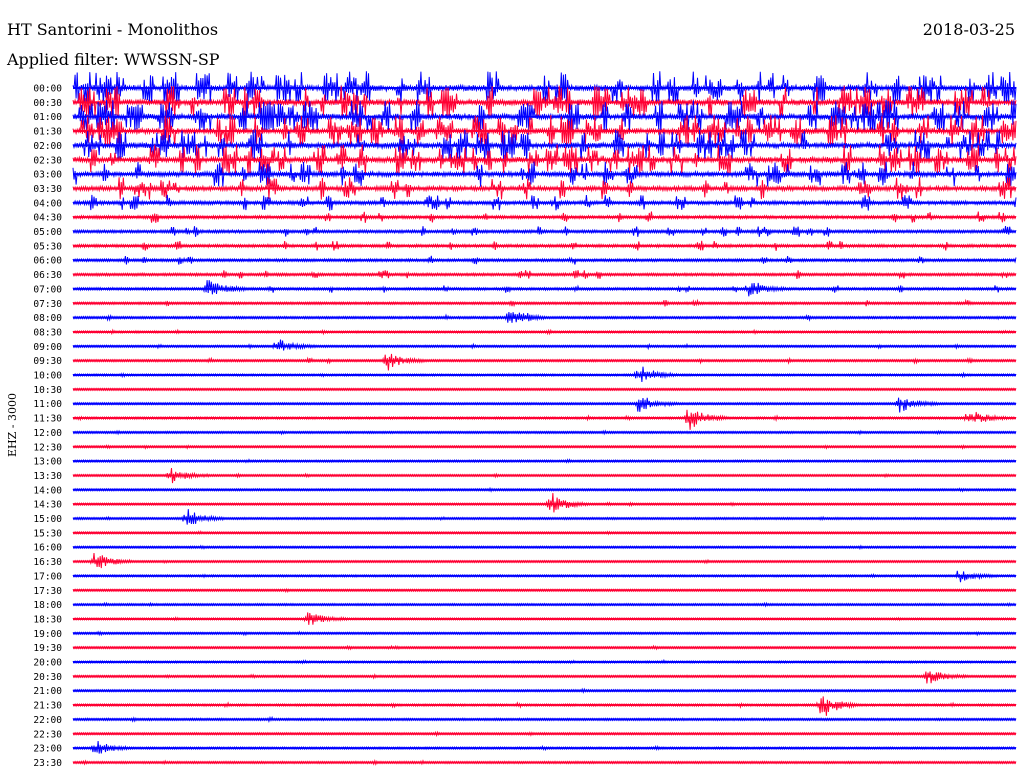 This screenshot has width=1024, height=780. Describe the element at coordinates (47, 548) in the screenshot. I see `time-label: 16:00` at that location.